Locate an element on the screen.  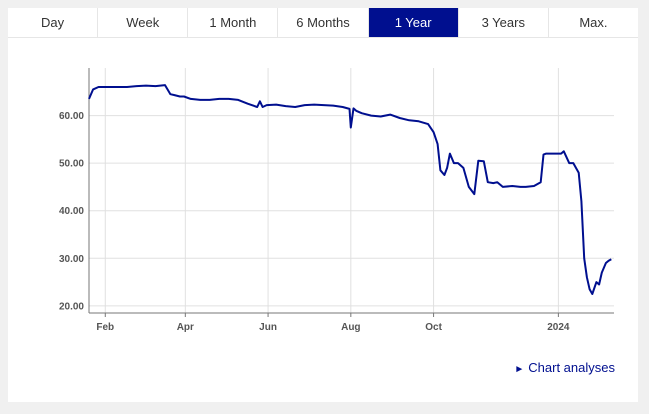
tab-1-month: 1 Month is located at coordinates (233, 22).